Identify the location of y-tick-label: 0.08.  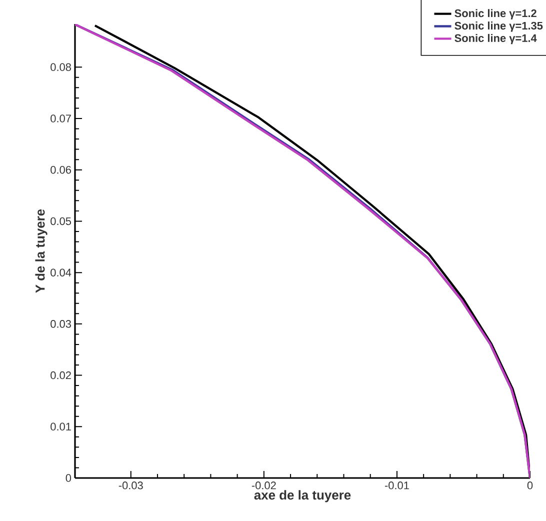
(60, 67).